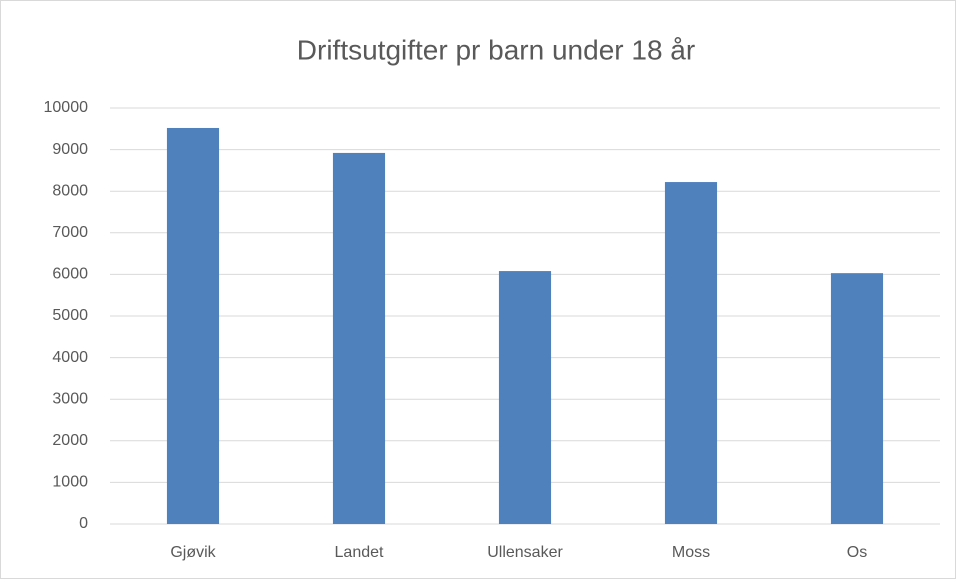 Image resolution: width=956 pixels, height=579 pixels. What do you see at coordinates (70, 482) in the screenshot?
I see `y-tick-label: 1000` at bounding box center [70, 482].